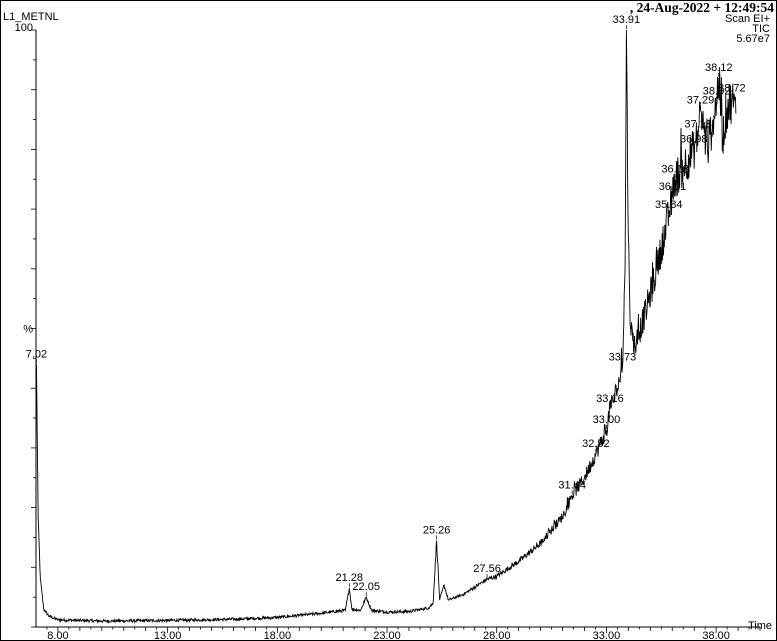 This screenshot has height=641, width=777. What do you see at coordinates (28, 330) in the screenshot?
I see `y-axis-unit-label: %` at bounding box center [28, 330].